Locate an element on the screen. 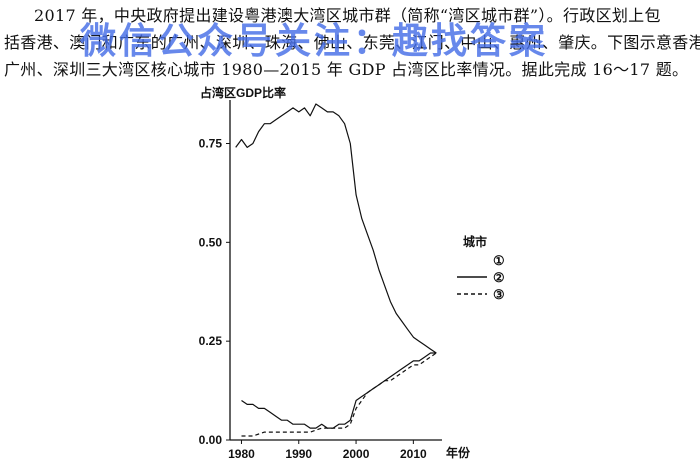  x-tick-label: 2010 is located at coordinates (413, 454).